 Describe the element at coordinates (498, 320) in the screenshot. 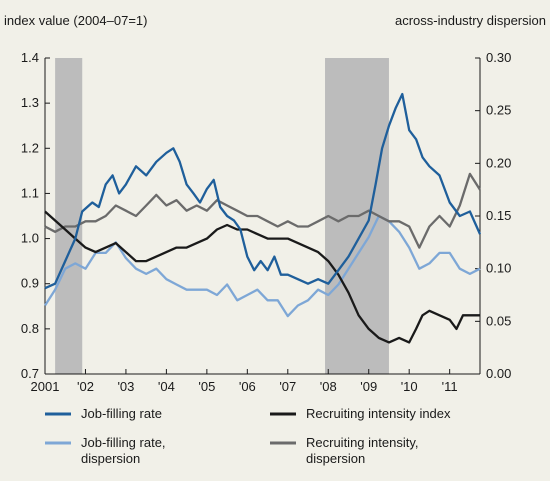

I see `y-right-tick-label: 0.05` at that location.